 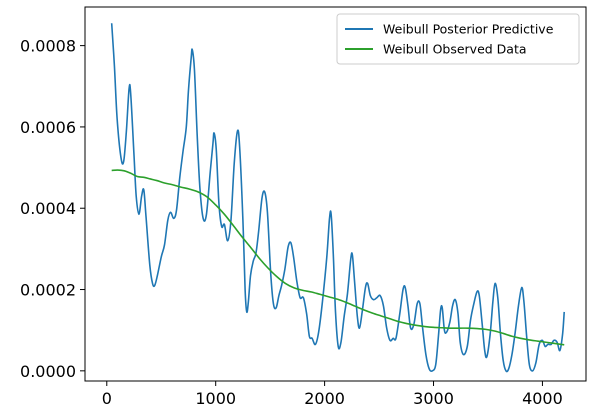 I want to click on legend-label-posterior-predictive: Weibull Posterior Predictive, so click(x=468, y=29).